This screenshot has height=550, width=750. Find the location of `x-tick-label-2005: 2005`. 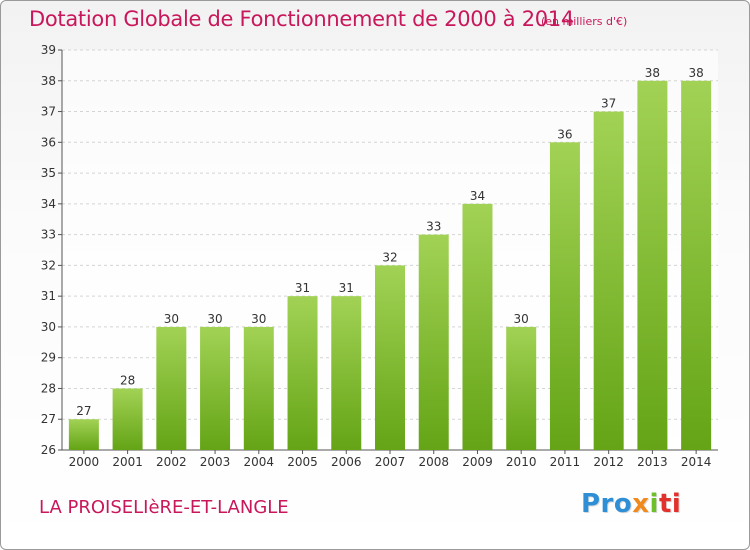

x-tick-label-2005: 2005 is located at coordinates (302, 462).